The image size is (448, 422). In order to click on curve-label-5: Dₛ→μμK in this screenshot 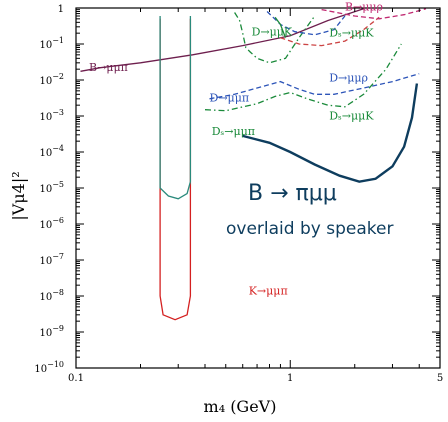, I will do `click(351, 33)`.